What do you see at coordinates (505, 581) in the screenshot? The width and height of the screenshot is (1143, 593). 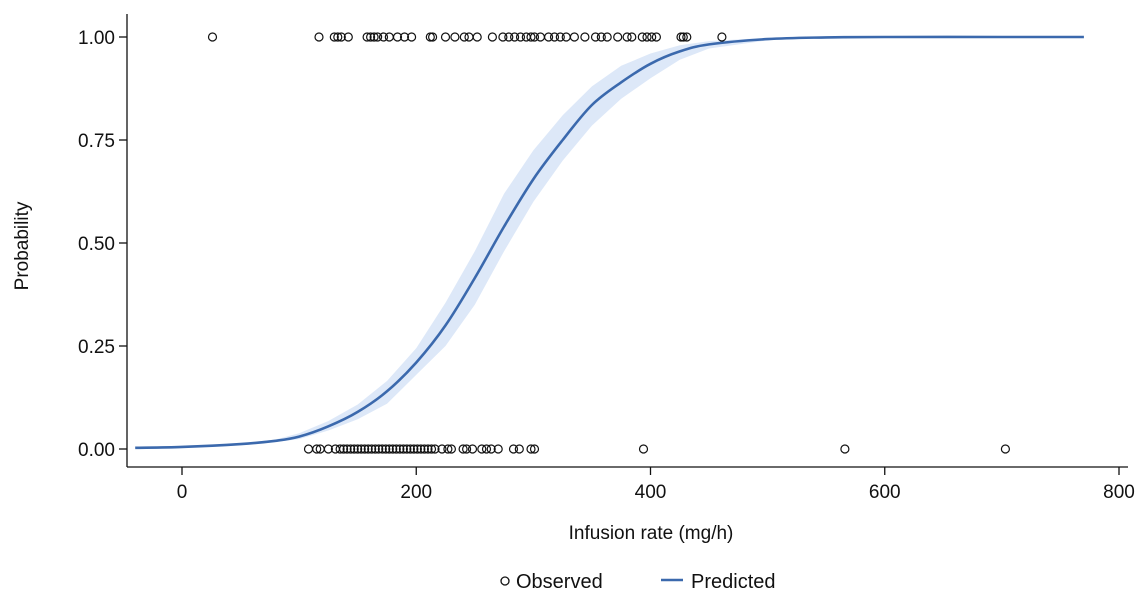 I see `legend-observed-marker` at bounding box center [505, 581].